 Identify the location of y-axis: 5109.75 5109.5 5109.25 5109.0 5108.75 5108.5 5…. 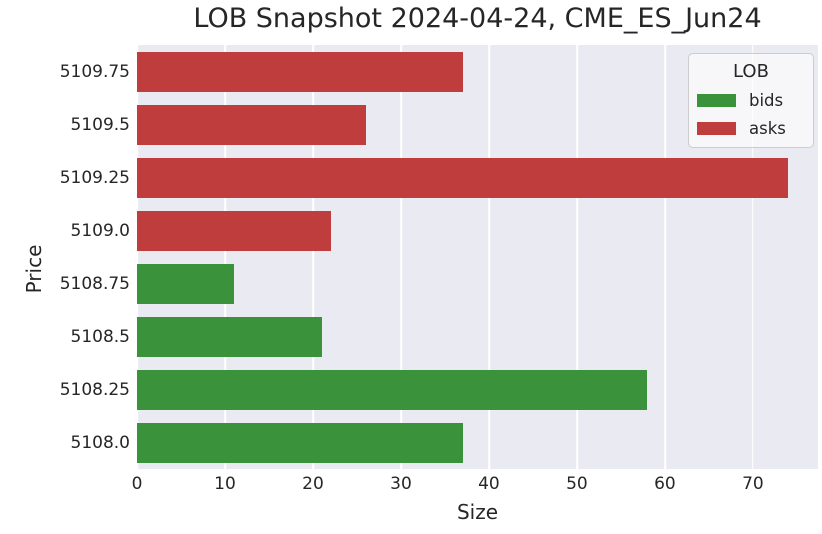
(65, 257).